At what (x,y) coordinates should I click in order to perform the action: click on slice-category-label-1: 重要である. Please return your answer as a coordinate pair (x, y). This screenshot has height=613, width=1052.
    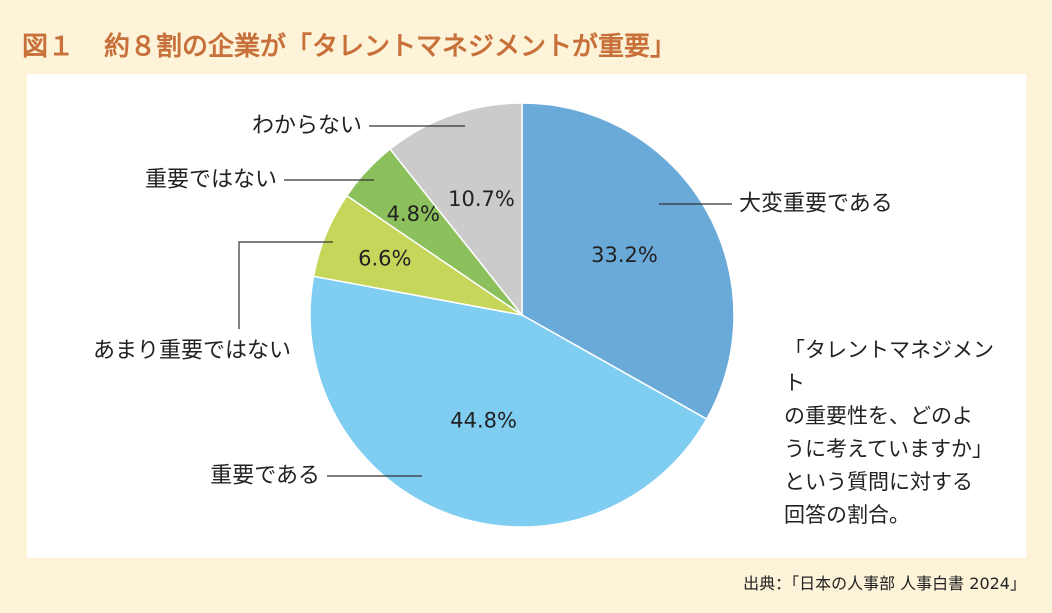
    Looking at the image, I should click on (265, 476).